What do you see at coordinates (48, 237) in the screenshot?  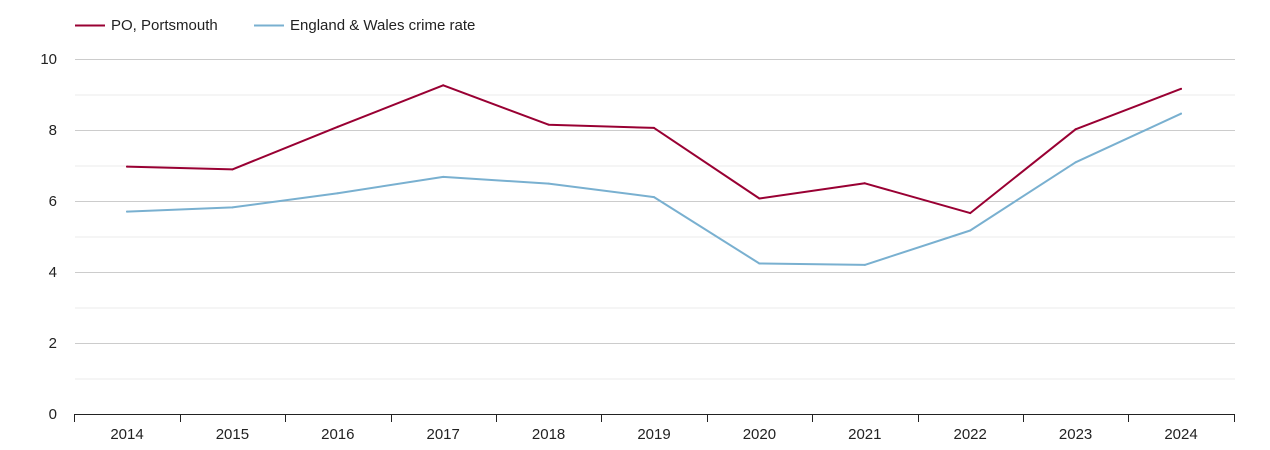 I see `y-axis: 0 2 4 6 8 10` at bounding box center [48, 237].